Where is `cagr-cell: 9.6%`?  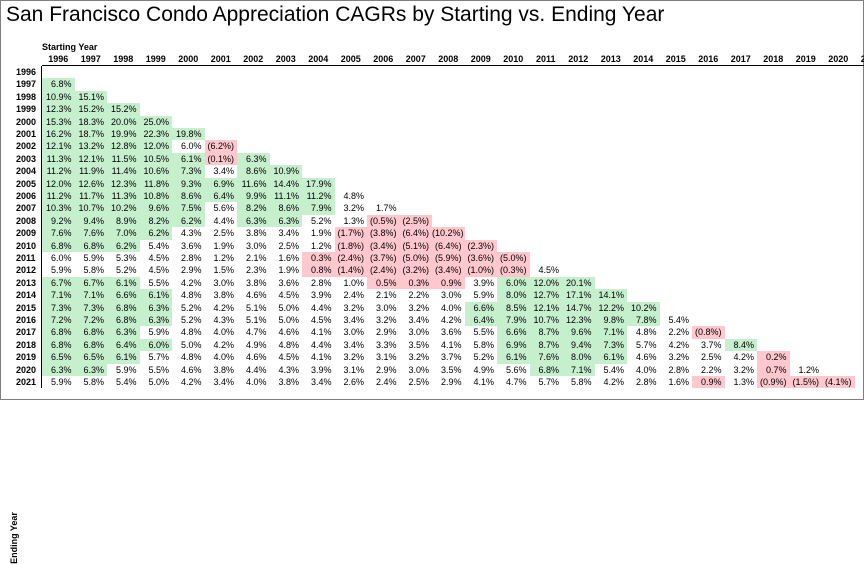 cagr-cell: 9.6% is located at coordinates (156, 208).